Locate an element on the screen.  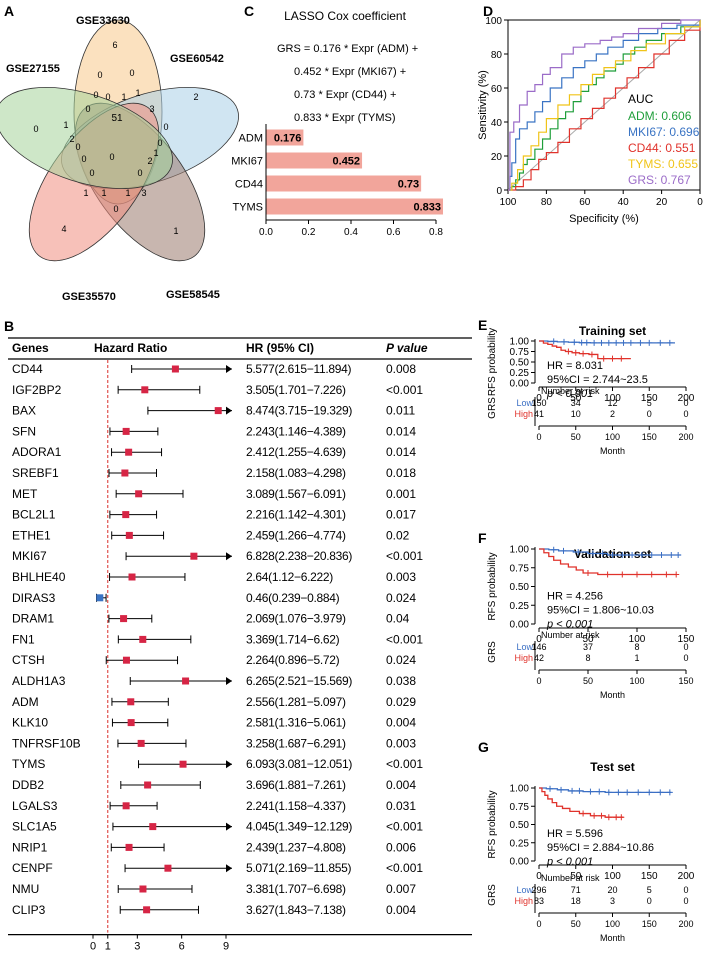
forest-p-value: 0.02 is located at coordinates (398, 535).